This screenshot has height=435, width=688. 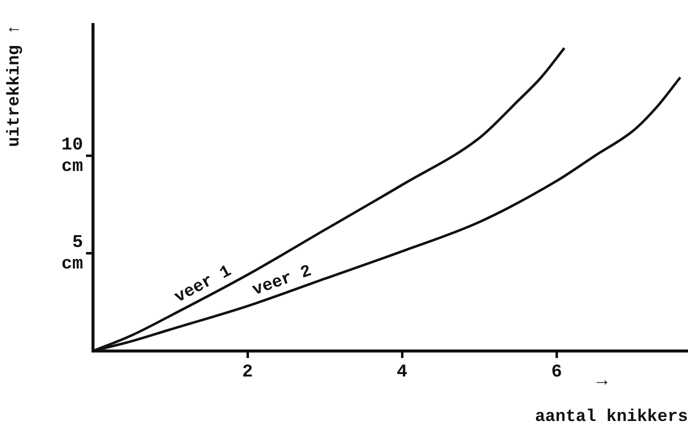 What do you see at coordinates (282, 281) in the screenshot?
I see `text: veer 2` at bounding box center [282, 281].